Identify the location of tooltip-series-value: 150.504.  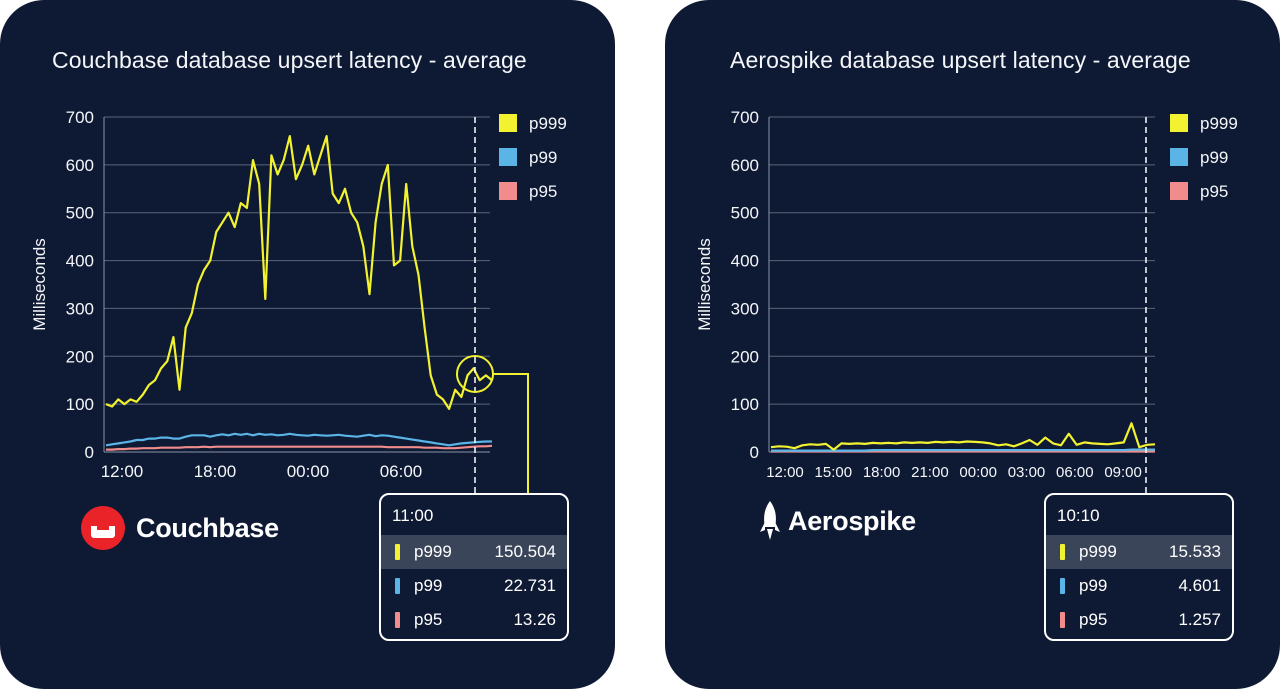
(525, 551).